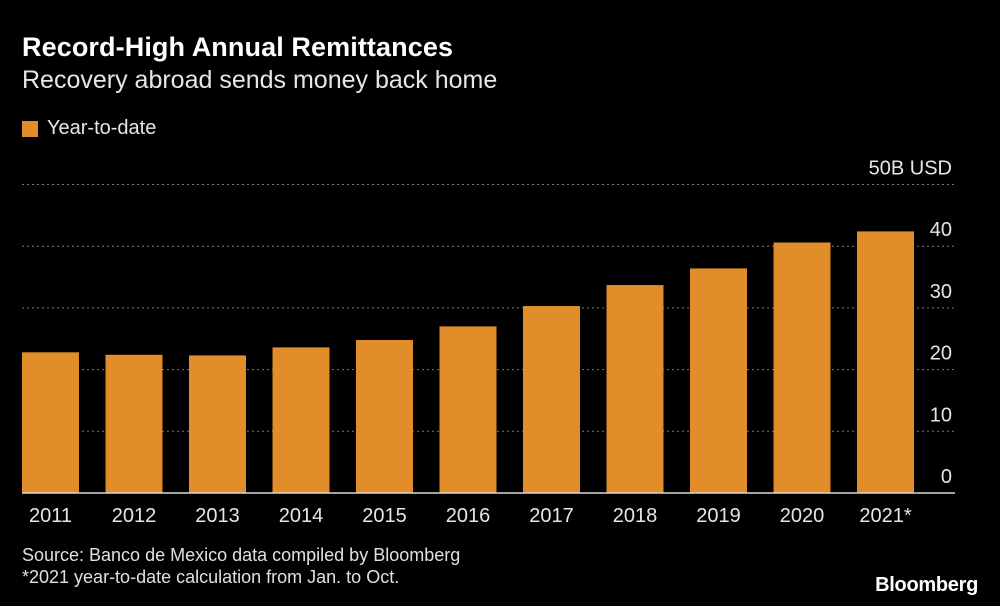 This screenshot has width=1000, height=606. What do you see at coordinates (718, 516) in the screenshot?
I see `x-tick-label: 2019` at bounding box center [718, 516].